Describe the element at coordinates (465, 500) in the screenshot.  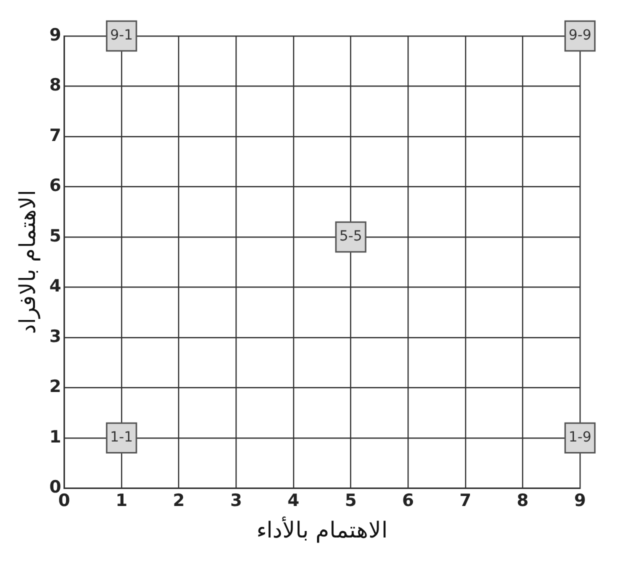
I see `x-tick-label: 7` at that location.